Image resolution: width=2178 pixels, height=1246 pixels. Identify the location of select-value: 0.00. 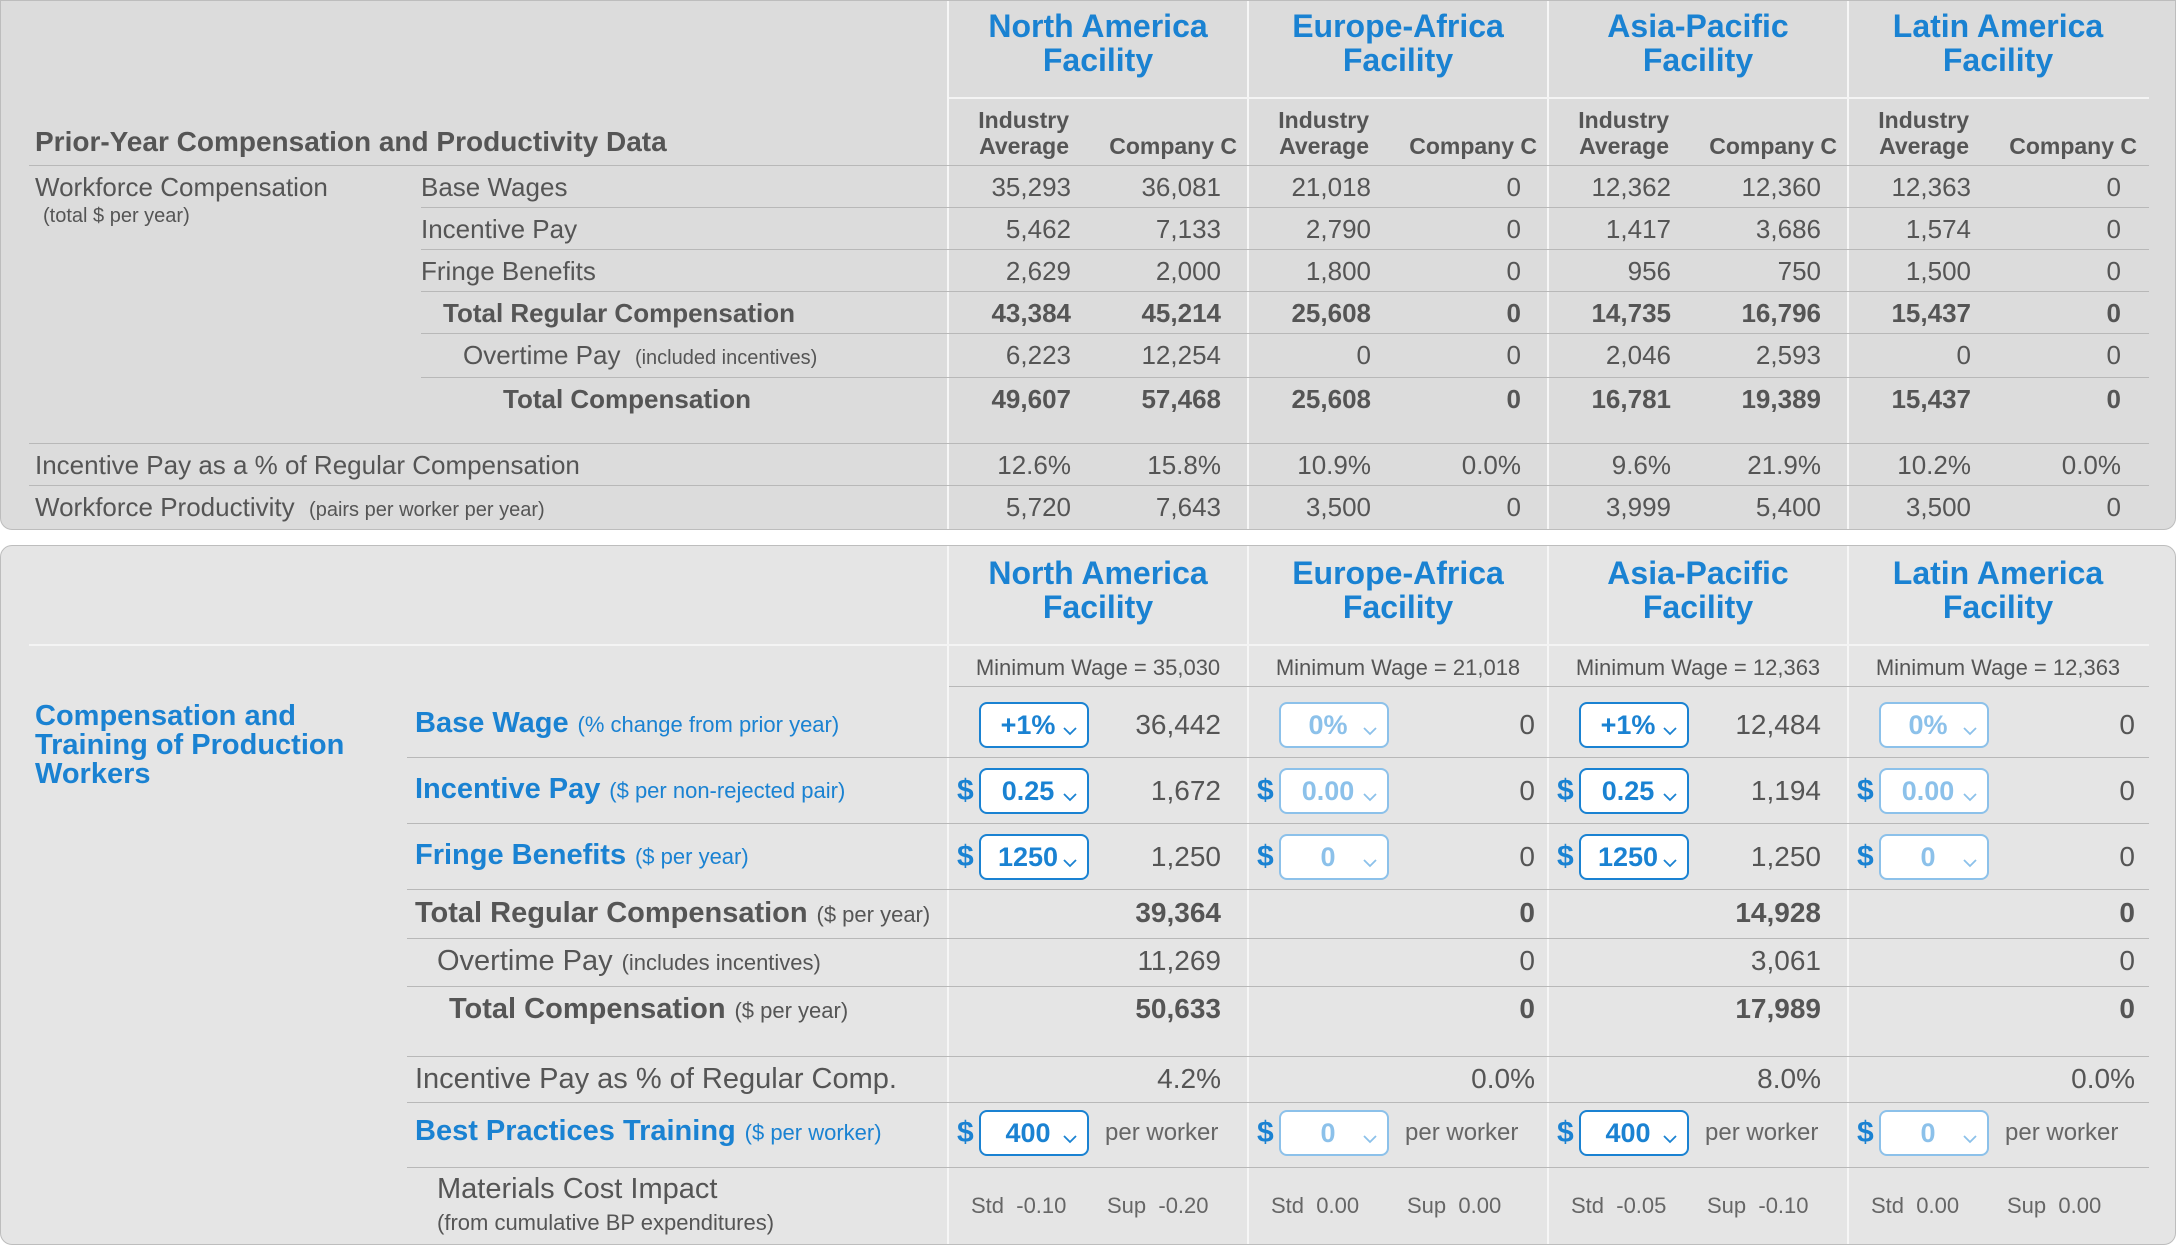
(1928, 790).